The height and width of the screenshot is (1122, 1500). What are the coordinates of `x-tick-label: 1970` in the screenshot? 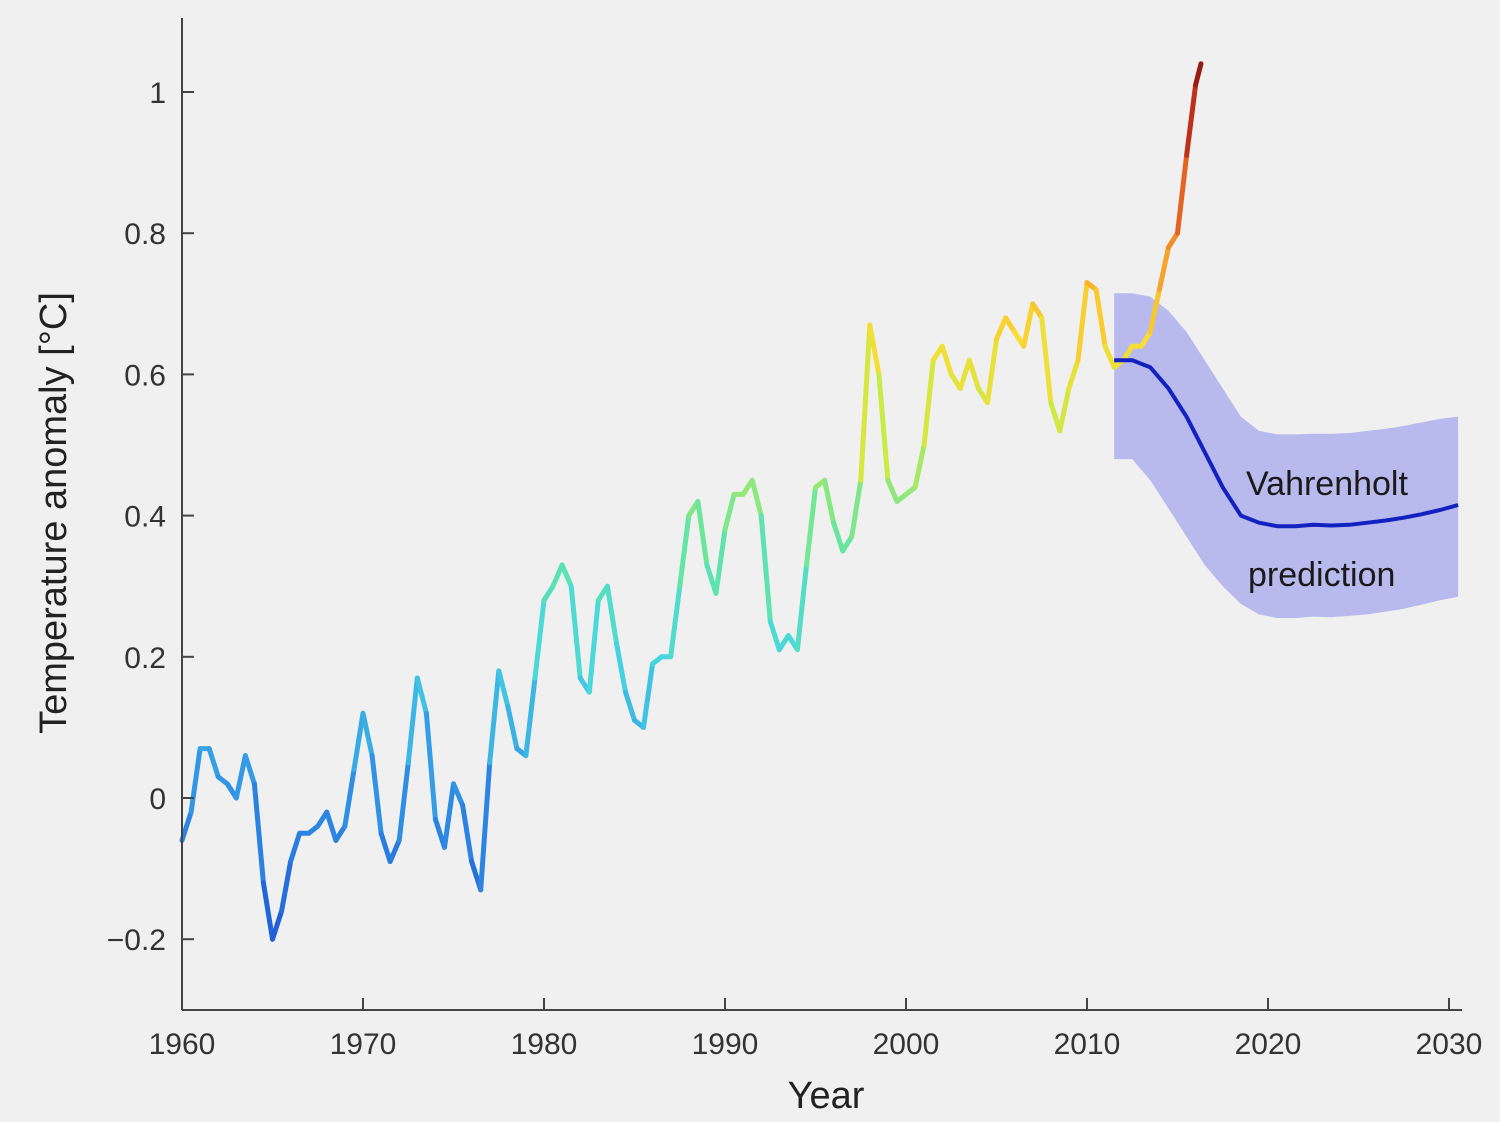 It's located at (363, 1044).